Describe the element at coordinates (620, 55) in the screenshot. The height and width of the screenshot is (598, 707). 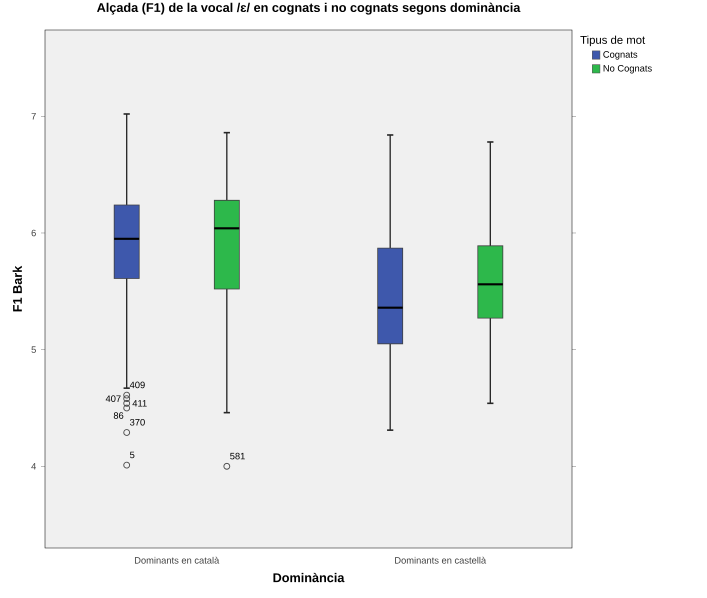
I see `legend-label: Cognats` at that location.